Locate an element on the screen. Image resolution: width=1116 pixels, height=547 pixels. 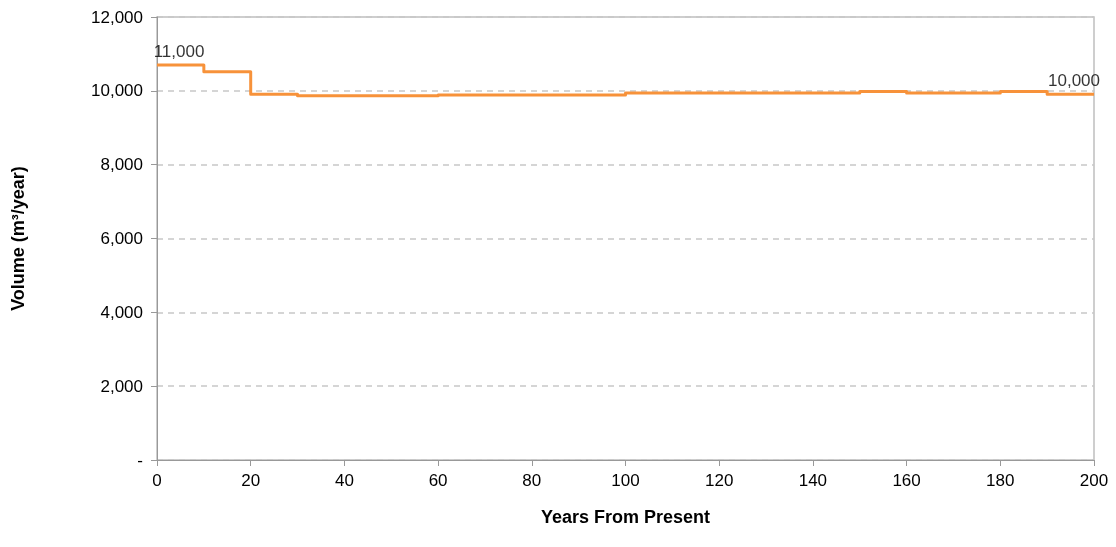
y-tick-label: 12,000 is located at coordinates (117, 17).